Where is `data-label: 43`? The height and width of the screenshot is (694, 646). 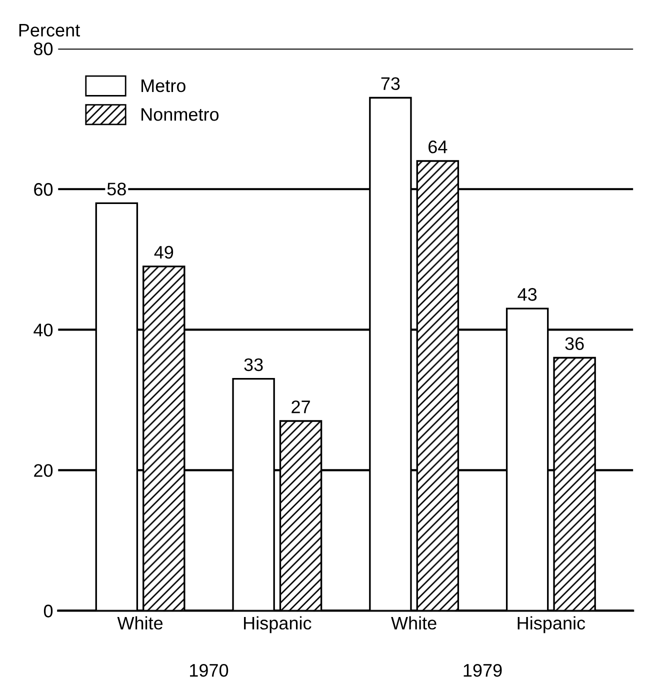 data-label: 43 is located at coordinates (527, 294).